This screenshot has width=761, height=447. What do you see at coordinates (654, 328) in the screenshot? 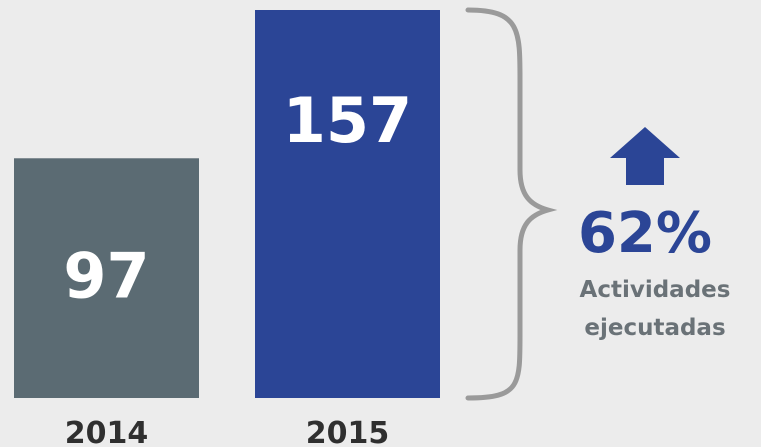
I see `caption-line-2: ejecutadas` at bounding box center [654, 328].